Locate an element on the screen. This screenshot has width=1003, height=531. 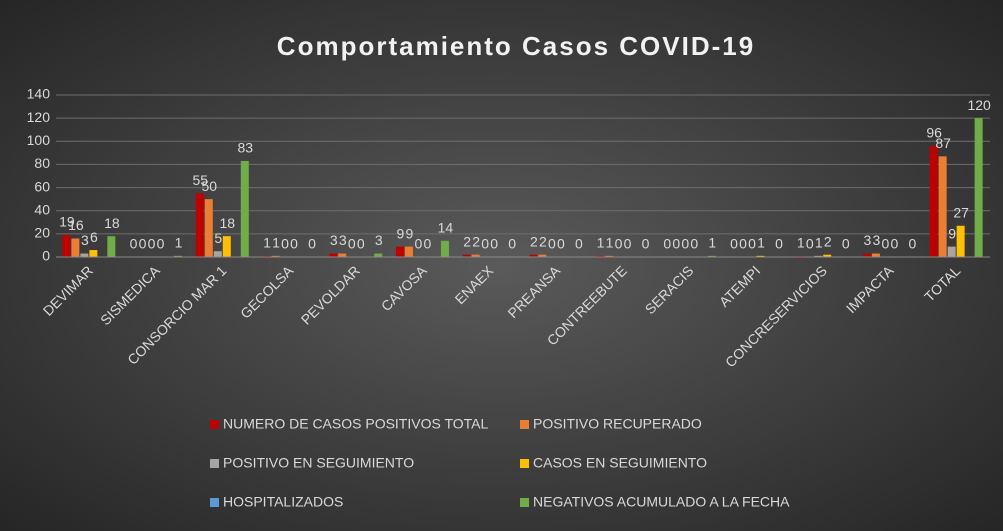
data-label: 83 is located at coordinates (245, 148).